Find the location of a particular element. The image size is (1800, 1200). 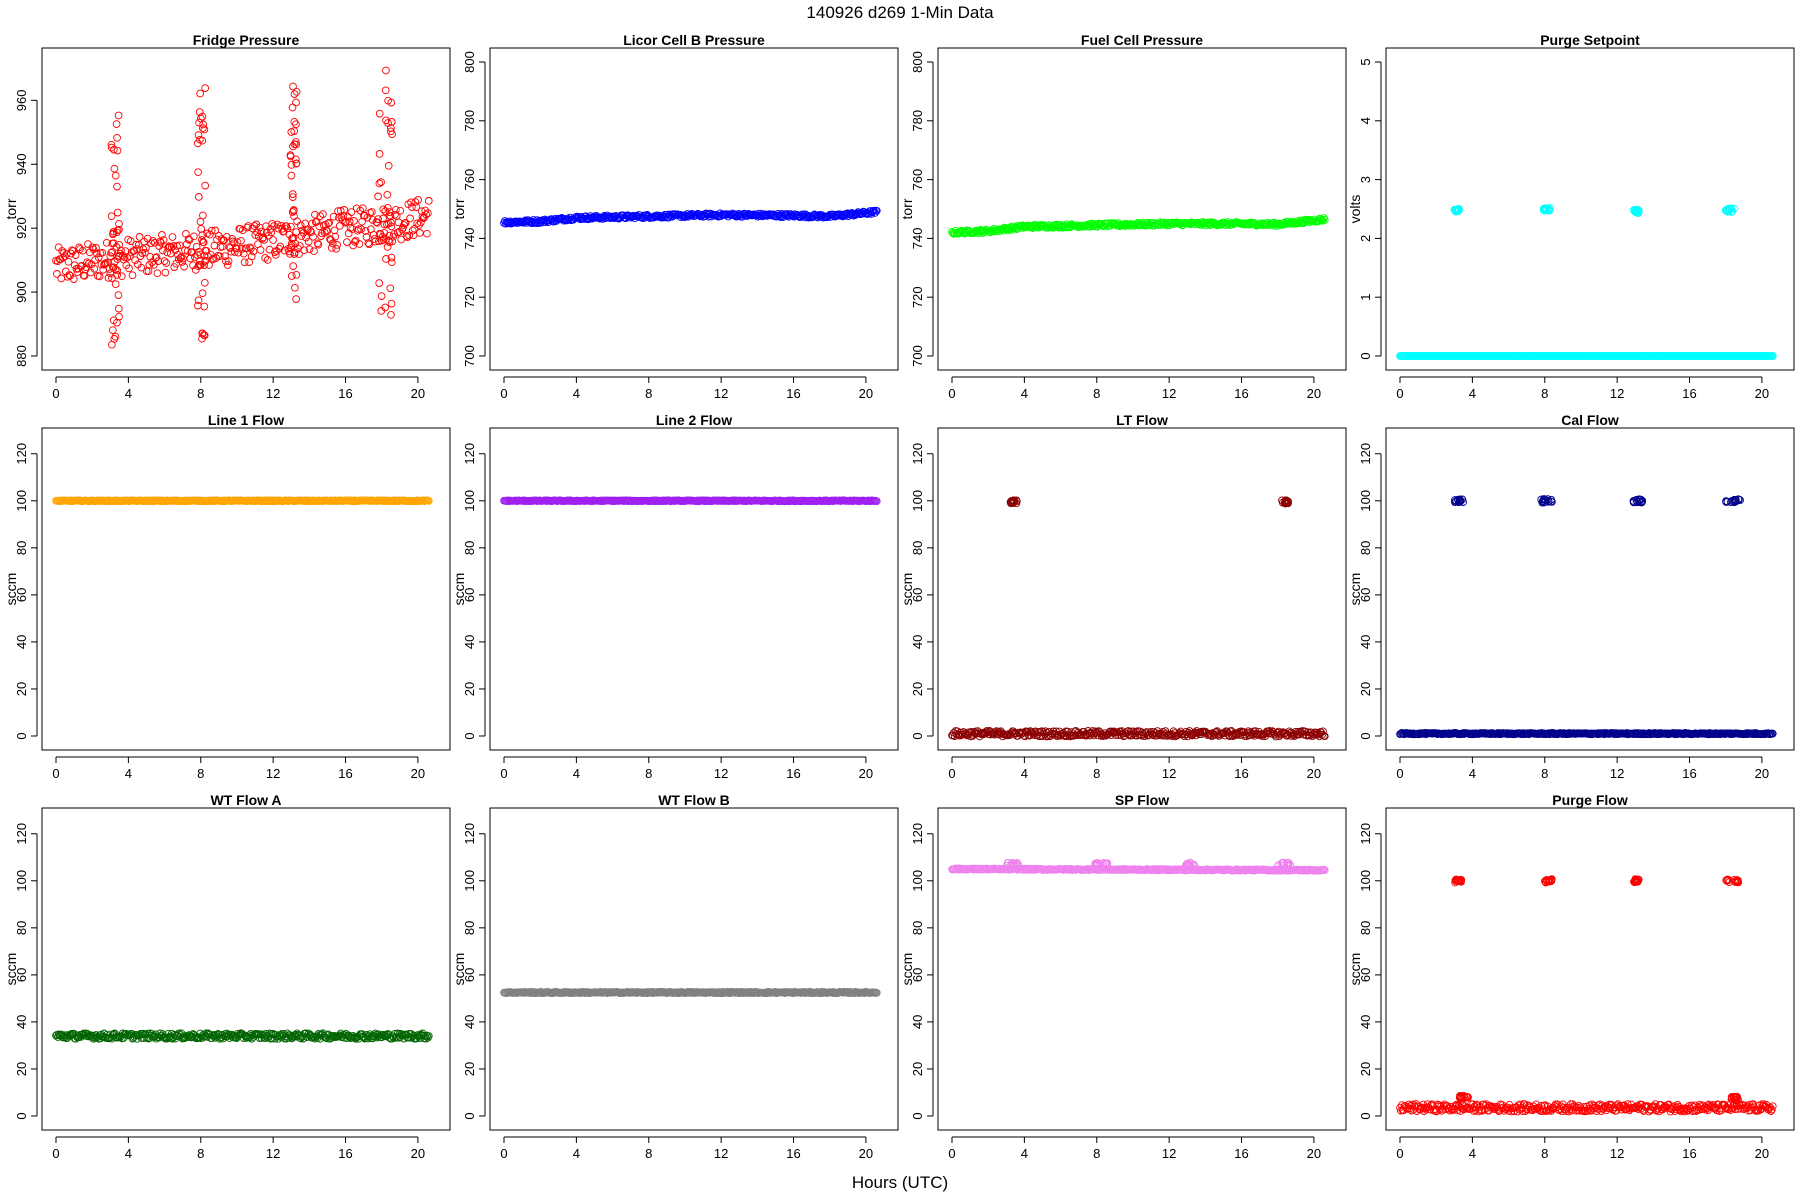

panel-title: Fridge Pressure is located at coordinates (246, 40).